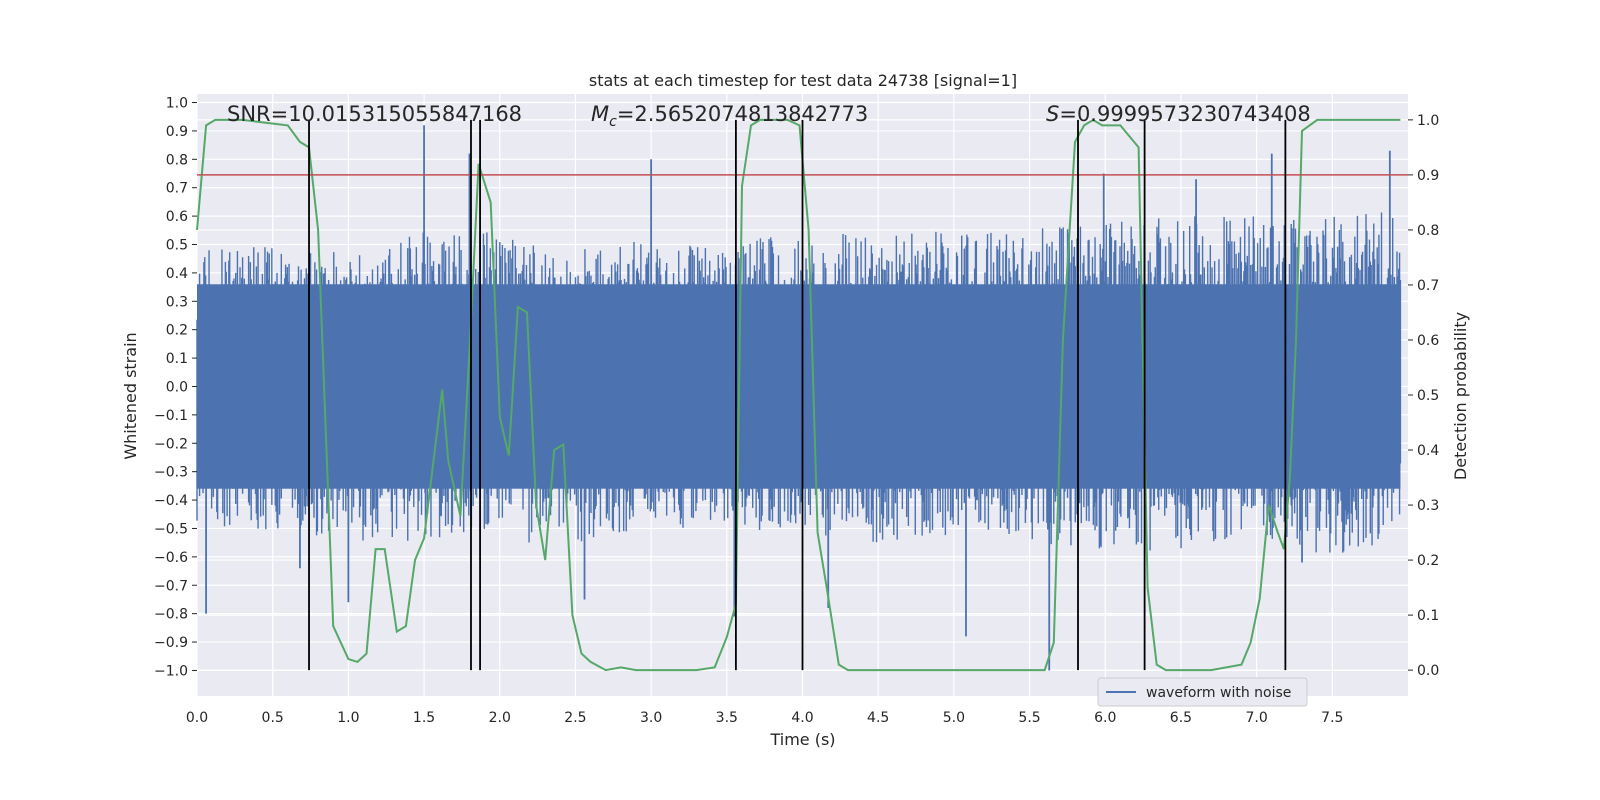 This screenshot has height=800, width=1600. What do you see at coordinates (1428, 286) in the screenshot?
I see `y2-tick-label: 0.7` at bounding box center [1428, 286].